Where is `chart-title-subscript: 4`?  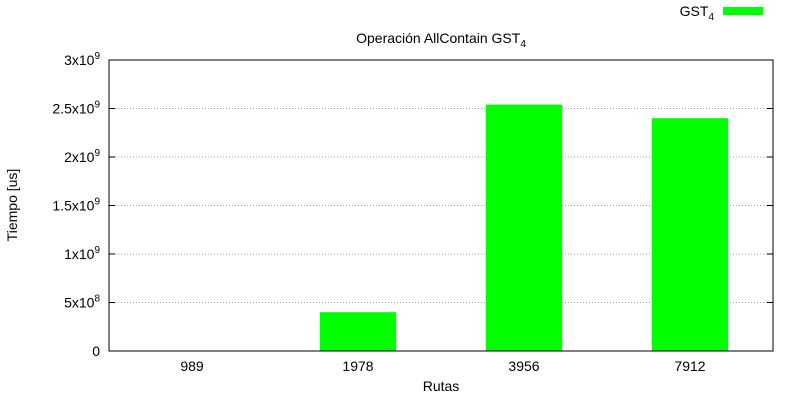
chart-title-subscript: 4 is located at coordinates (523, 44).